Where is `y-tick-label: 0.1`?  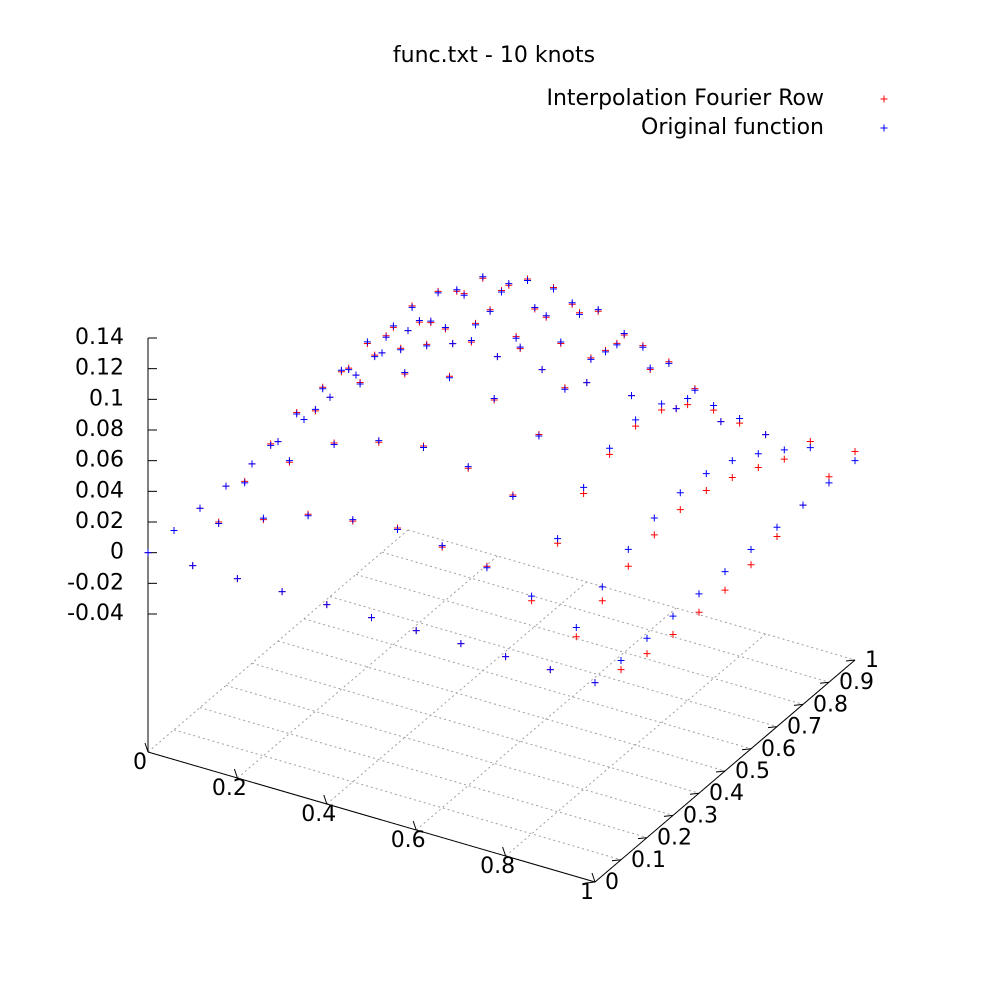
y-tick-label: 0.1 is located at coordinates (648, 860).